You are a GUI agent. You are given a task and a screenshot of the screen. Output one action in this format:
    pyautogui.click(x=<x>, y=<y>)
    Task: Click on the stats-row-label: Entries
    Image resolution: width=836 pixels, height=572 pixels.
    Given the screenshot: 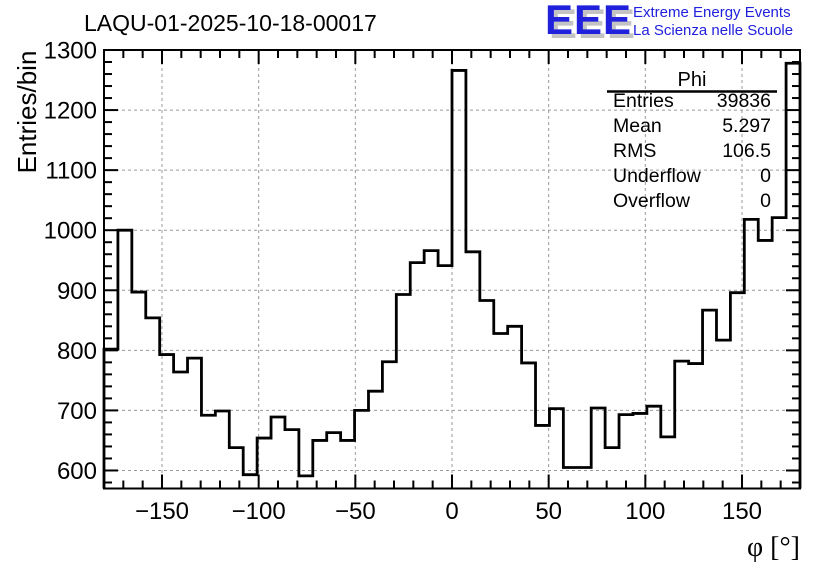 What is the action you would take?
    pyautogui.click(x=643, y=101)
    